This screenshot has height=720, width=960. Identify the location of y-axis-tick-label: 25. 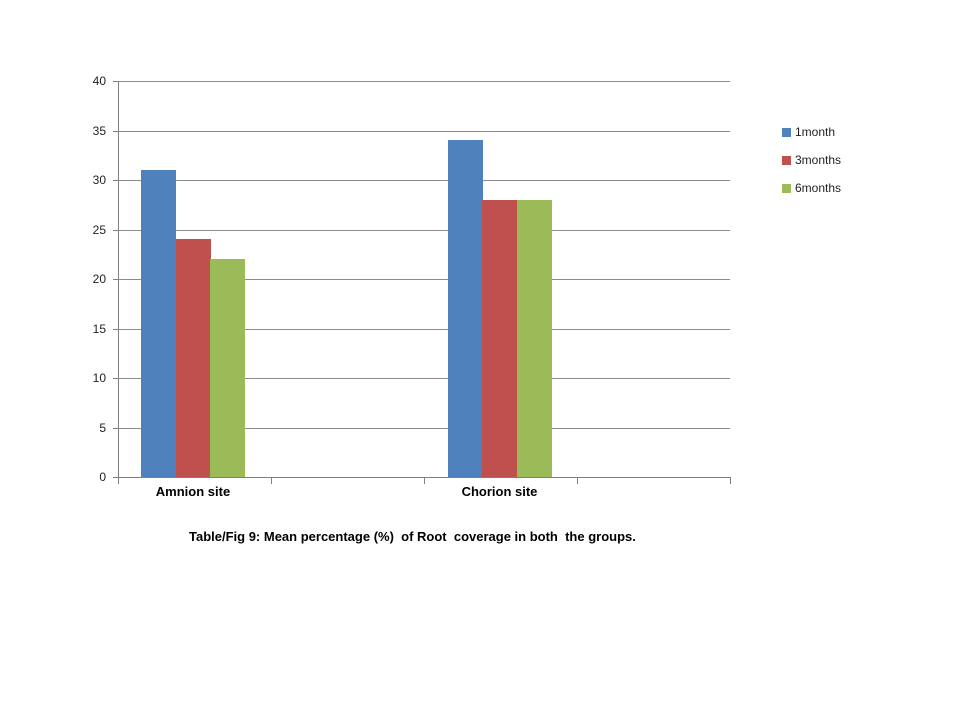
(99, 230).